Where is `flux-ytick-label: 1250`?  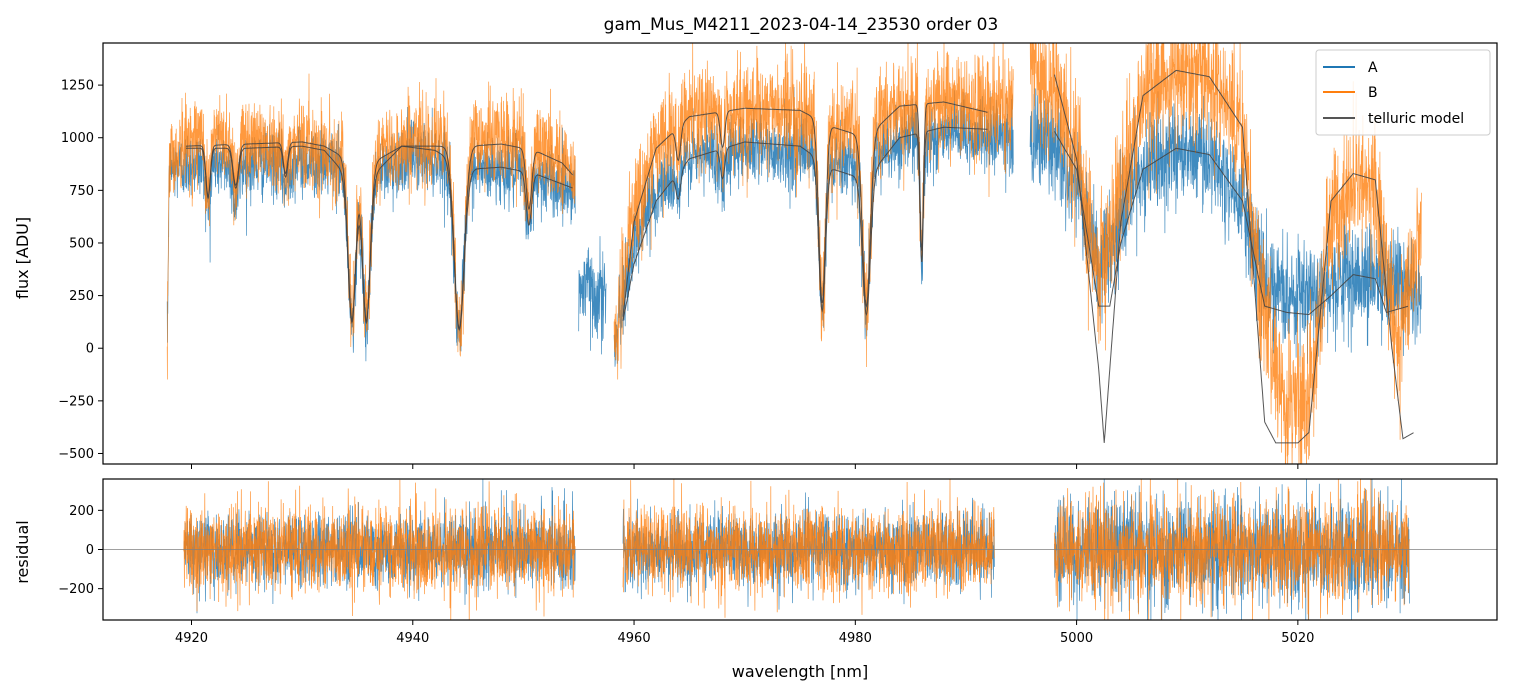
flux-ytick-label: 1250 is located at coordinates (77, 86).